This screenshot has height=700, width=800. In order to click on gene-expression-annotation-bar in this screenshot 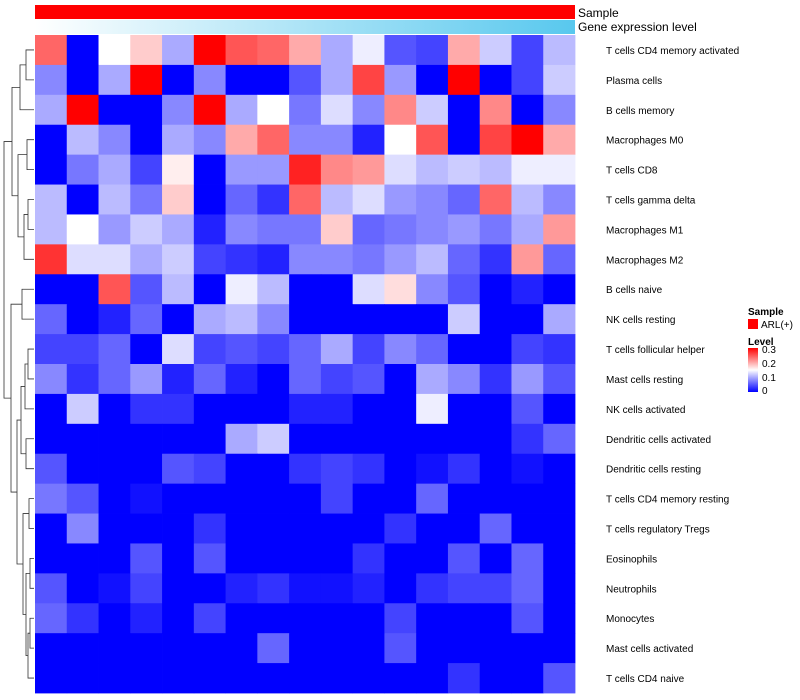, I will do `click(305, 27)`.